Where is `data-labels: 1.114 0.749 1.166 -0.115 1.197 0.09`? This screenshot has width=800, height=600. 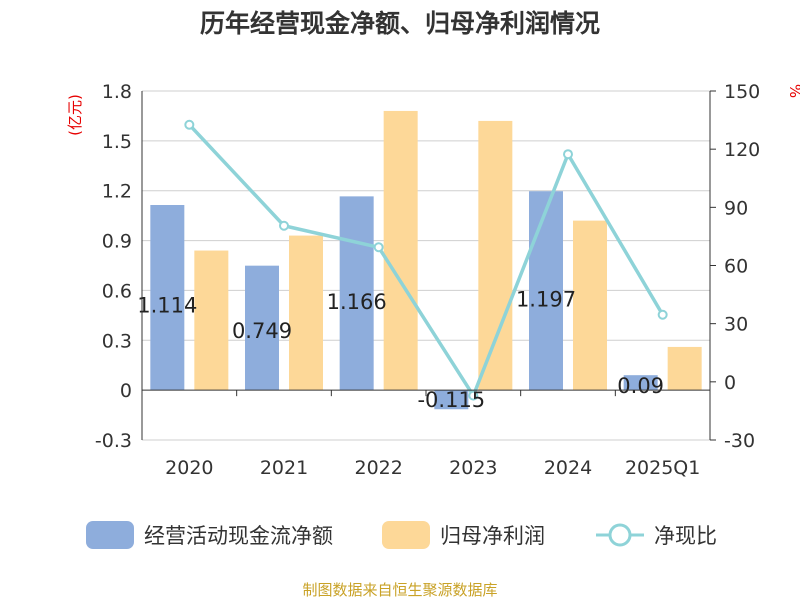 data-labels: 1.114 0.749 1.166 -0.115 1.197 0.09 is located at coordinates (400, 350).